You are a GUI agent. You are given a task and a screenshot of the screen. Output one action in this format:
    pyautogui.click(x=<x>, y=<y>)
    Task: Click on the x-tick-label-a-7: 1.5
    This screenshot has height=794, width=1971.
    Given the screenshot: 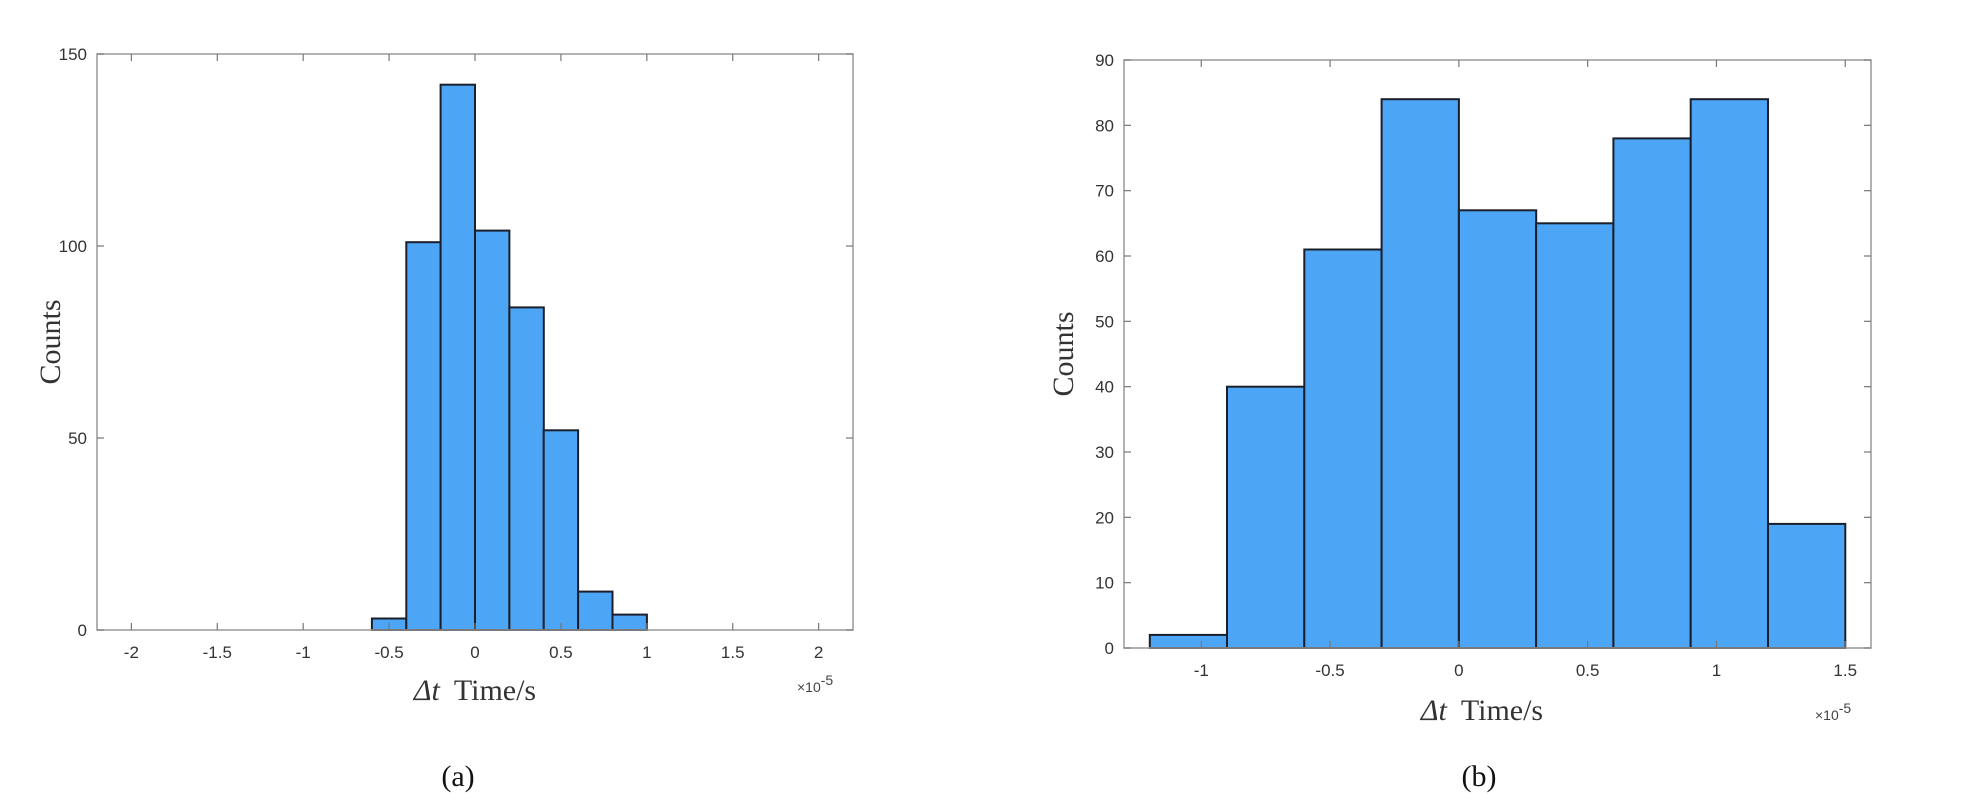 What is the action you would take?
    pyautogui.click(x=733, y=652)
    